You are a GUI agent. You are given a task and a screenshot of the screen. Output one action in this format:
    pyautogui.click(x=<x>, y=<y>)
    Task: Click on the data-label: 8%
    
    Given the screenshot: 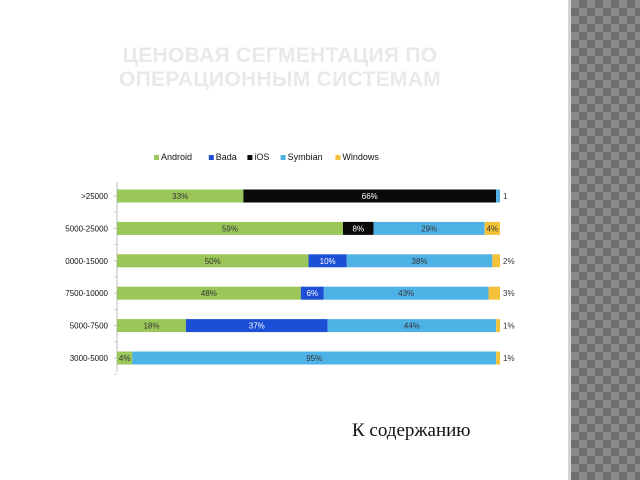 What is the action you would take?
    pyautogui.click(x=359, y=228)
    